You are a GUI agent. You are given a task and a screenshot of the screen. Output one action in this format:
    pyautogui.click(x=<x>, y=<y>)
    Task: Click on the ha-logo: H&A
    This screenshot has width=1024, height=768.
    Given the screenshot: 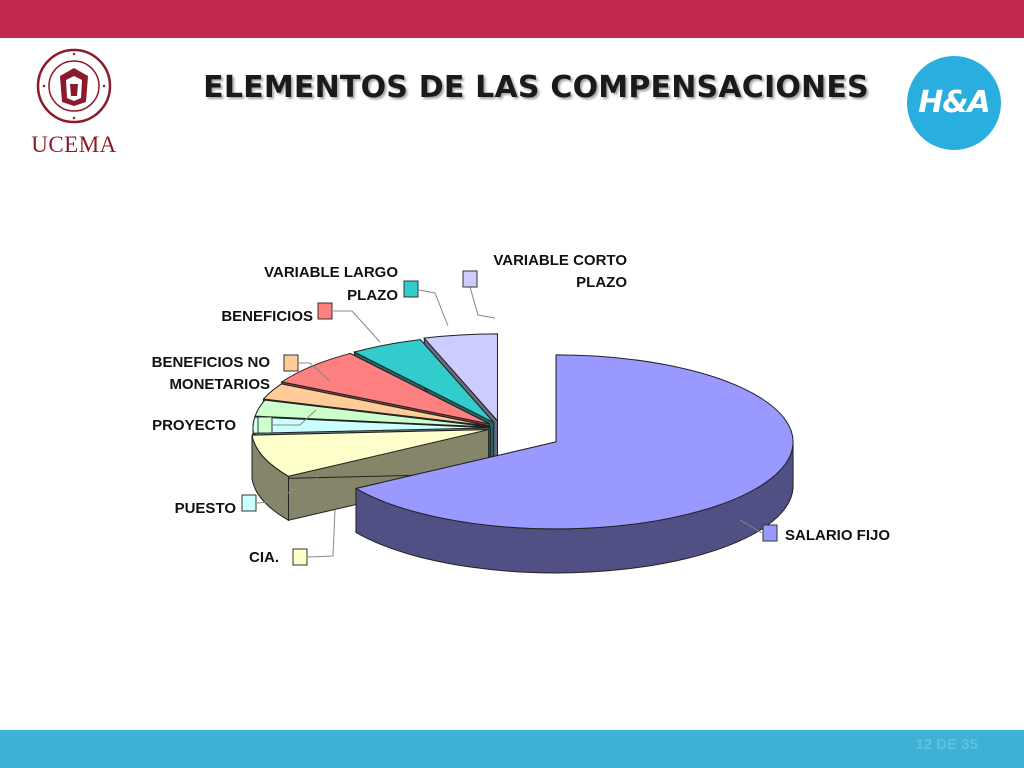 What is the action you would take?
    pyautogui.click(x=954, y=103)
    